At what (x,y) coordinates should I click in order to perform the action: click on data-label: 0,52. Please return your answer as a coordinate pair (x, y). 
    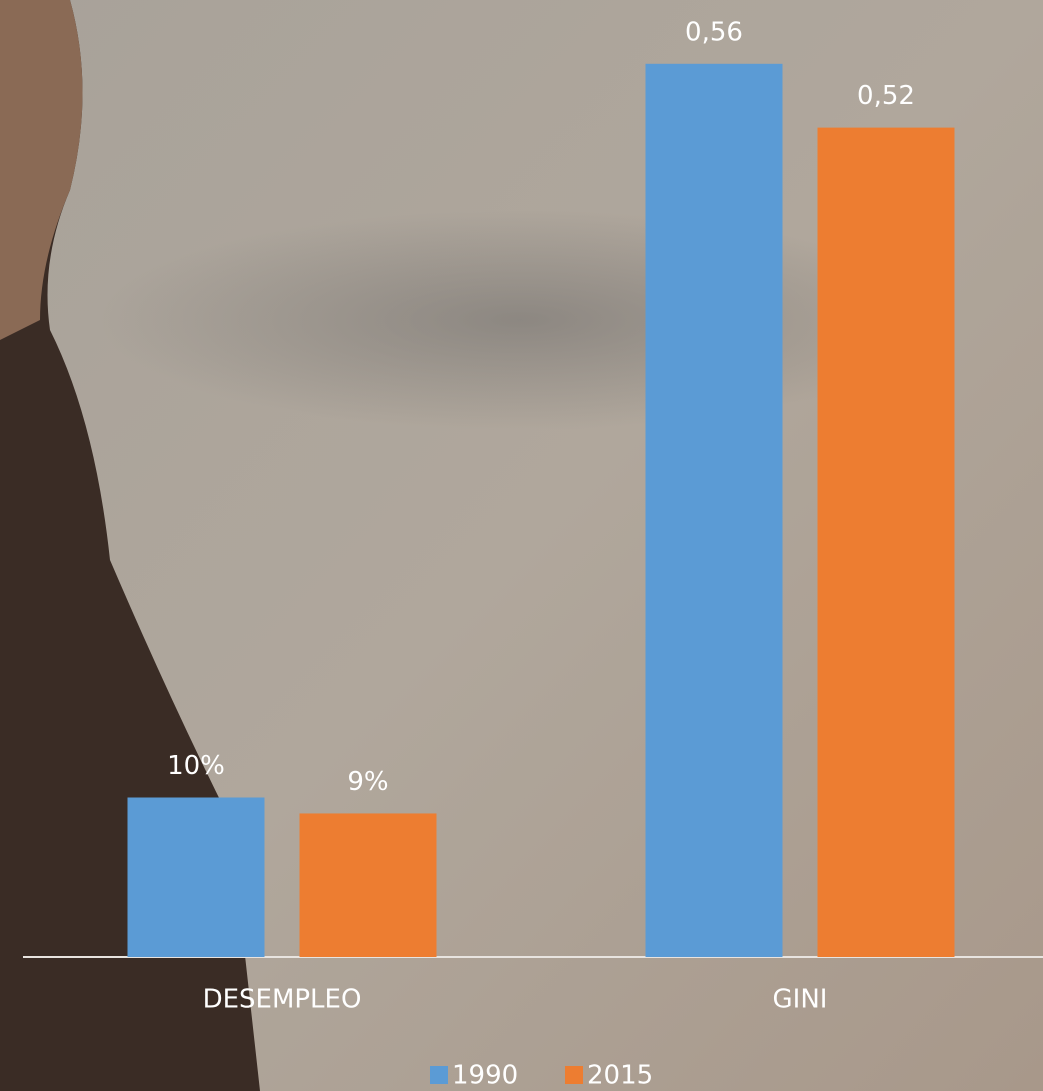
    Looking at the image, I should click on (886, 96).